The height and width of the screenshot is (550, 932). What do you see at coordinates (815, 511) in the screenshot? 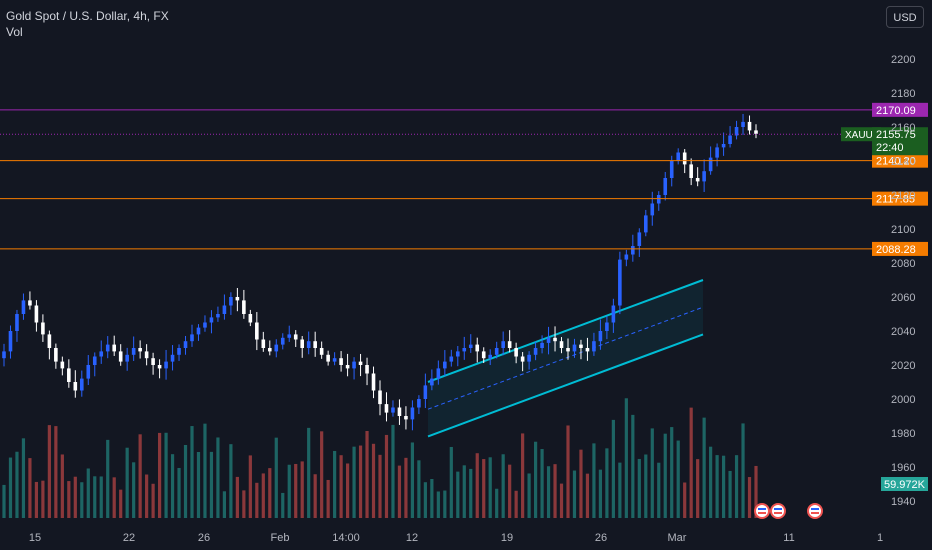
I see `us-flag-event-icon` at bounding box center [815, 511].